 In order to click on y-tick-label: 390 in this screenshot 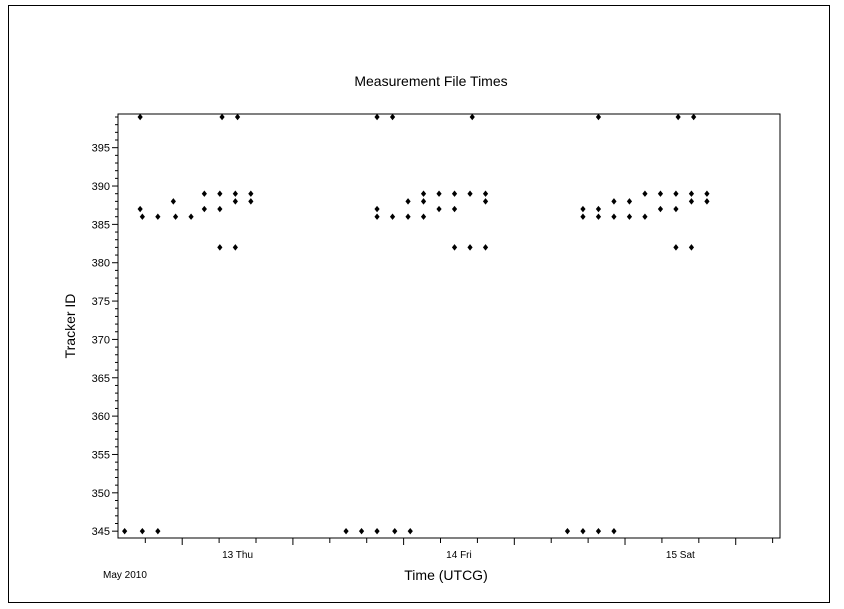, I will do `click(101, 187)`.